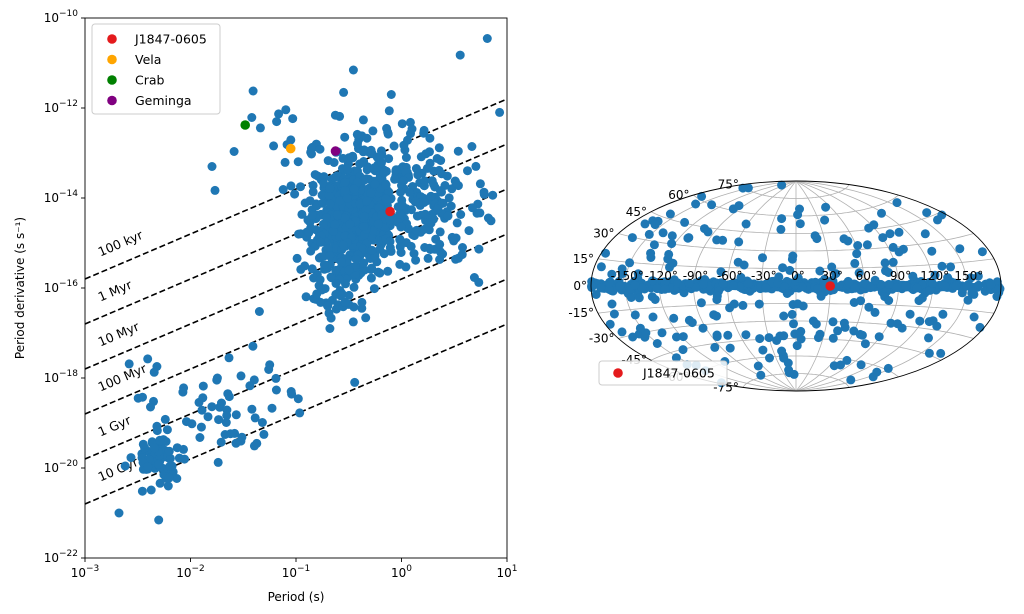 The width and height of the screenshot is (1024, 614). What do you see at coordinates (696, 276) in the screenshot?
I see `longitude-label: -90°` at bounding box center [696, 276].